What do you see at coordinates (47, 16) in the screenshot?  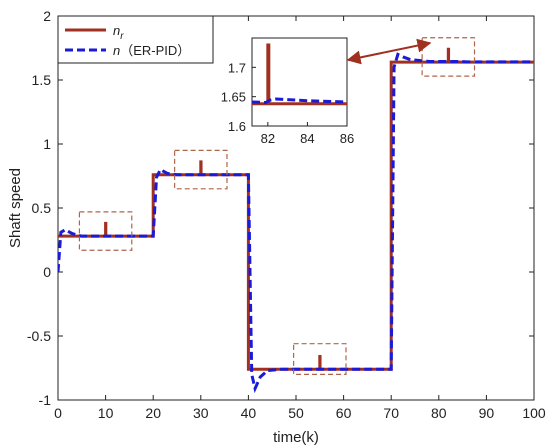 I see `y-tick-label: 2` at bounding box center [47, 16].